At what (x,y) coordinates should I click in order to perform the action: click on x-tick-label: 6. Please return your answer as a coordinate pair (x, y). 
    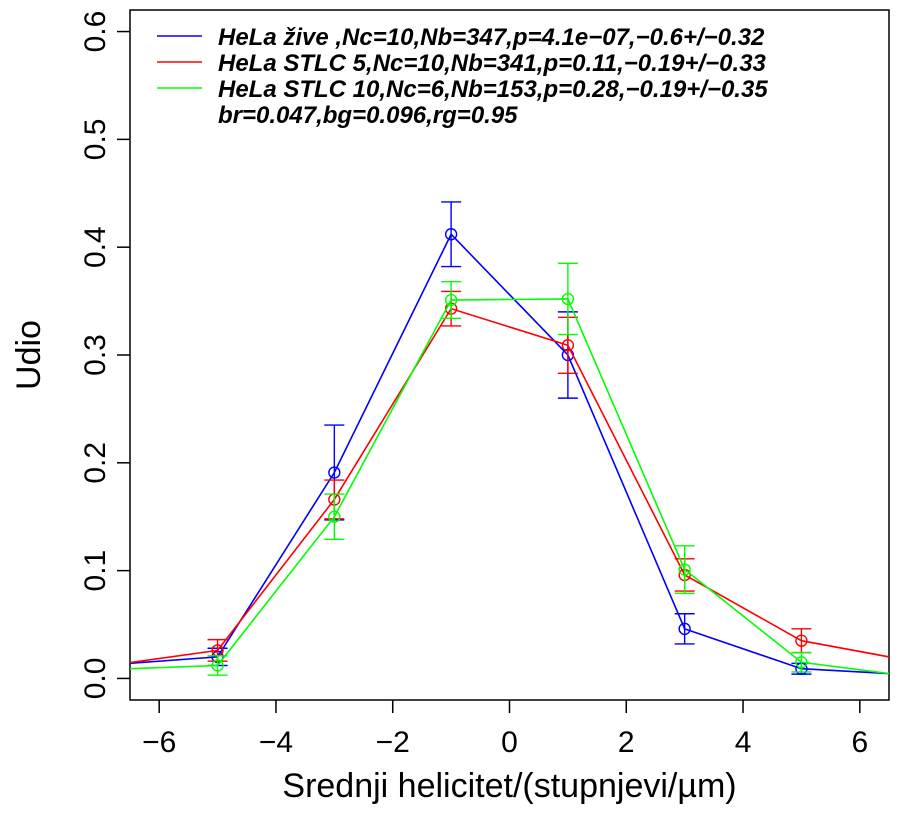
    Looking at the image, I should click on (859, 742).